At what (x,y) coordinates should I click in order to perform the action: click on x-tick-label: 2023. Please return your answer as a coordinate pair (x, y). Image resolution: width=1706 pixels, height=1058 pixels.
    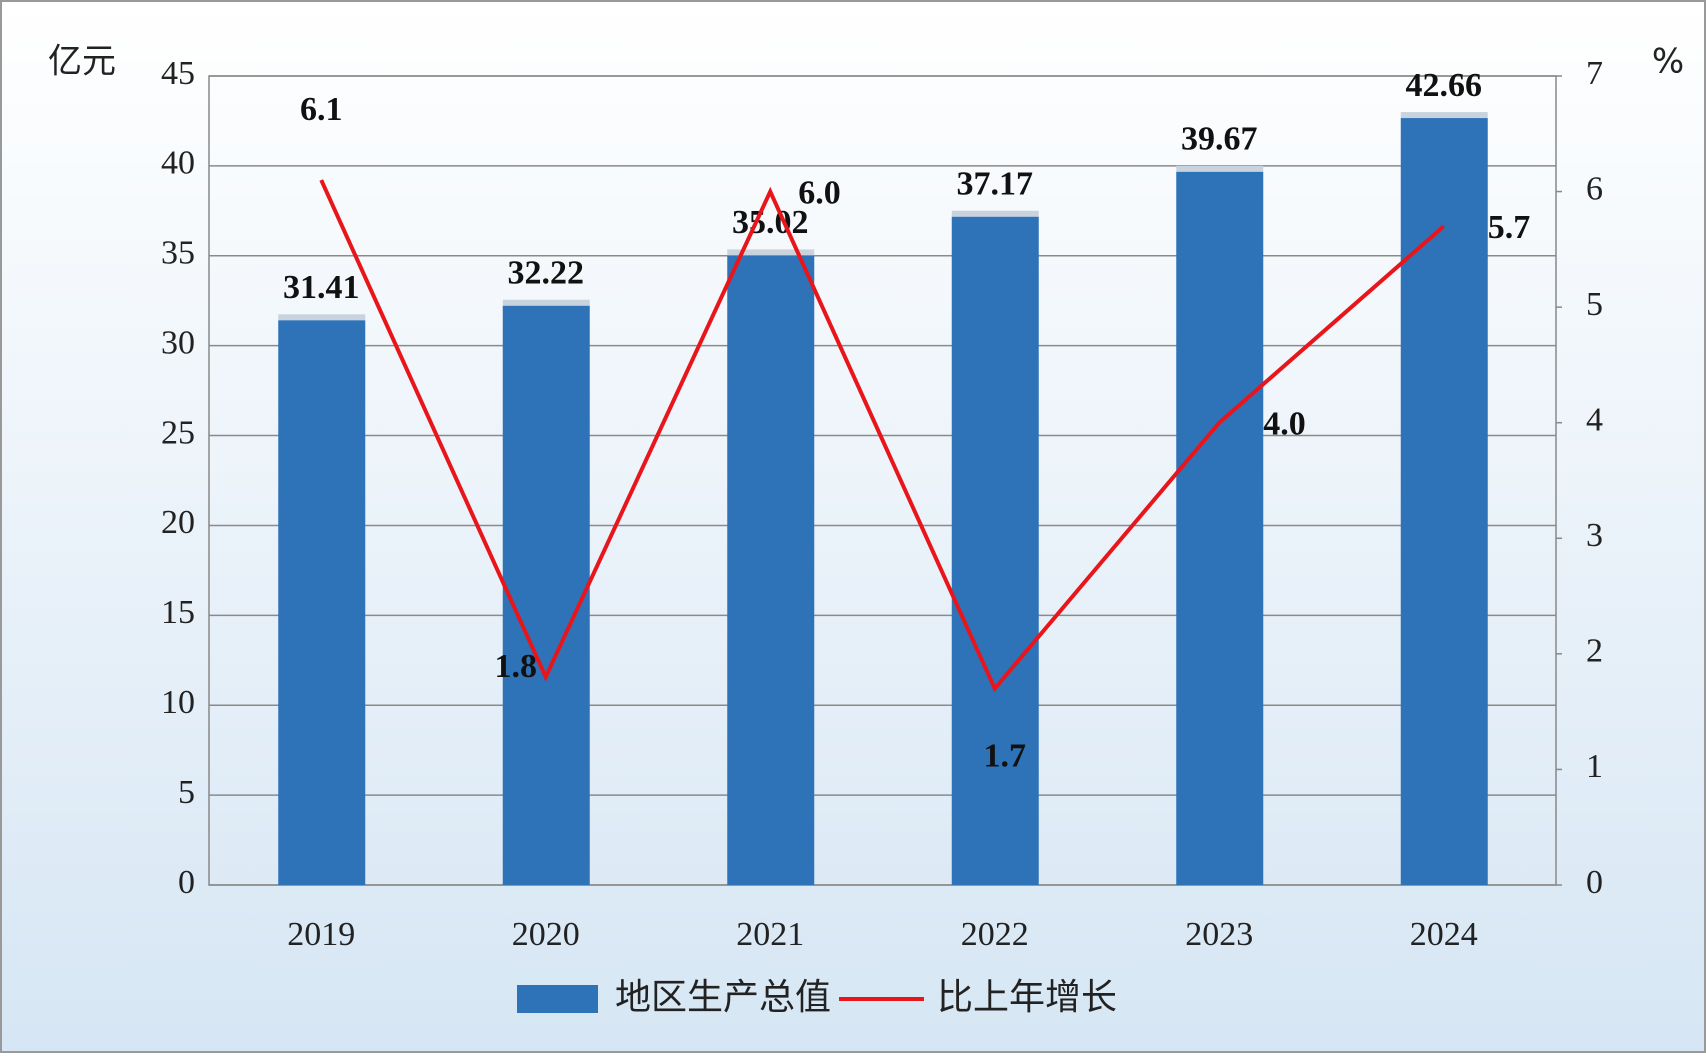
    Looking at the image, I should click on (1219, 934).